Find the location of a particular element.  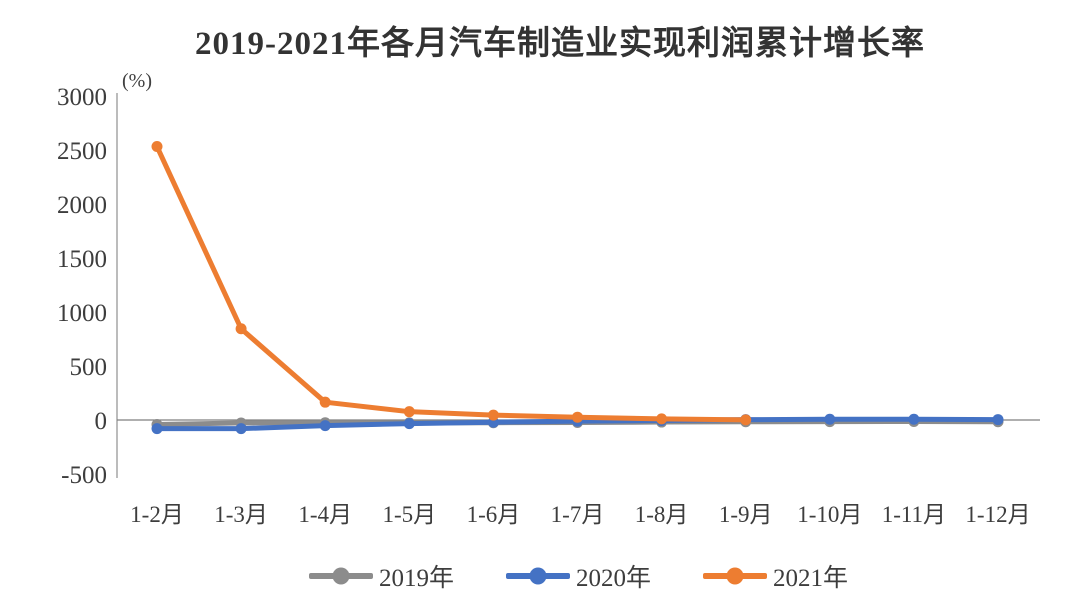

chart-title: 2019-2021年各月汽车制造业实现利润累计增长率 is located at coordinates (560, 44).